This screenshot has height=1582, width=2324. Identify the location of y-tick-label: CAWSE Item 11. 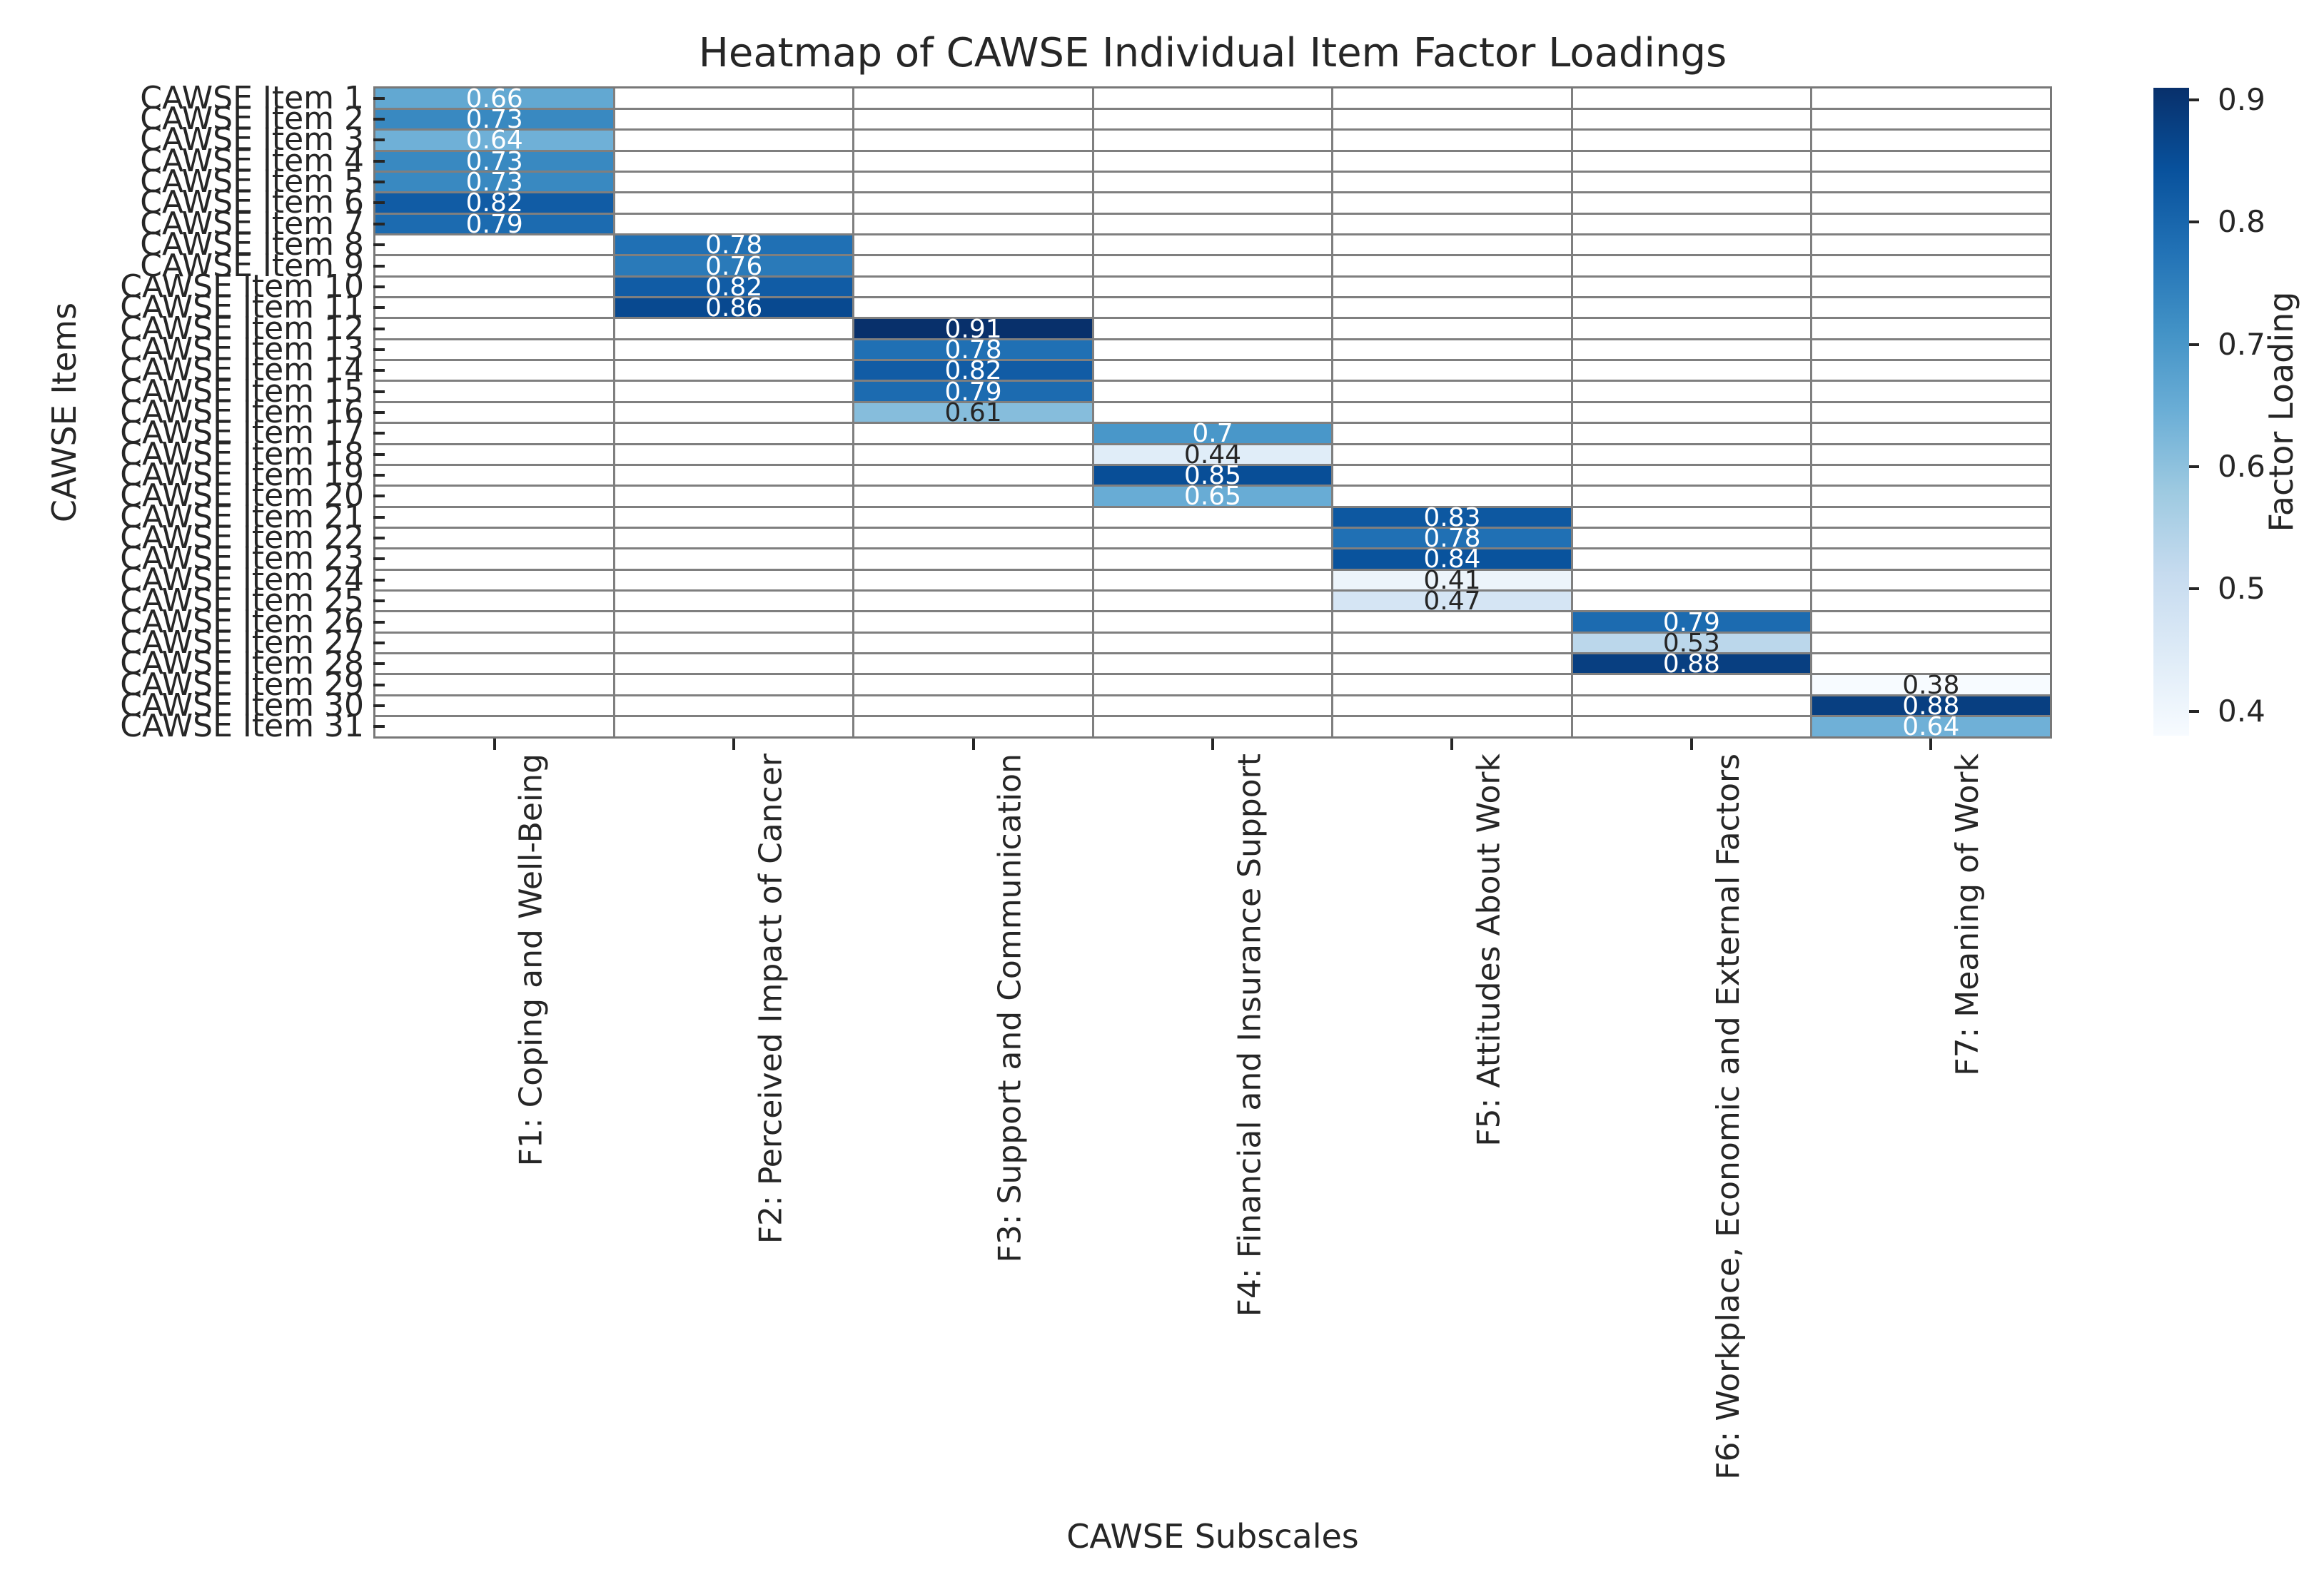
(242, 307).